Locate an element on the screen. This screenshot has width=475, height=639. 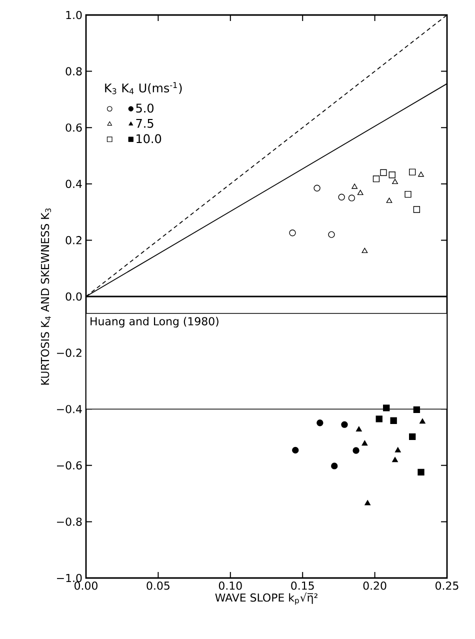
y-tick-label: −0.6 is located at coordinates (69, 465).